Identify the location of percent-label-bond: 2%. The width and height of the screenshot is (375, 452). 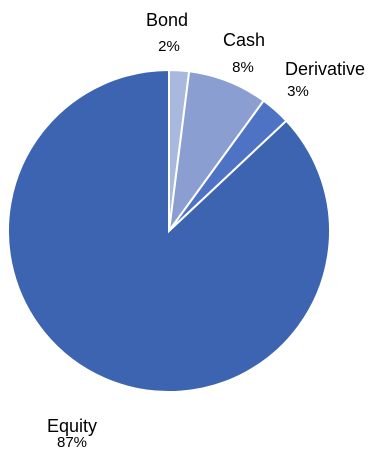
(169, 46).